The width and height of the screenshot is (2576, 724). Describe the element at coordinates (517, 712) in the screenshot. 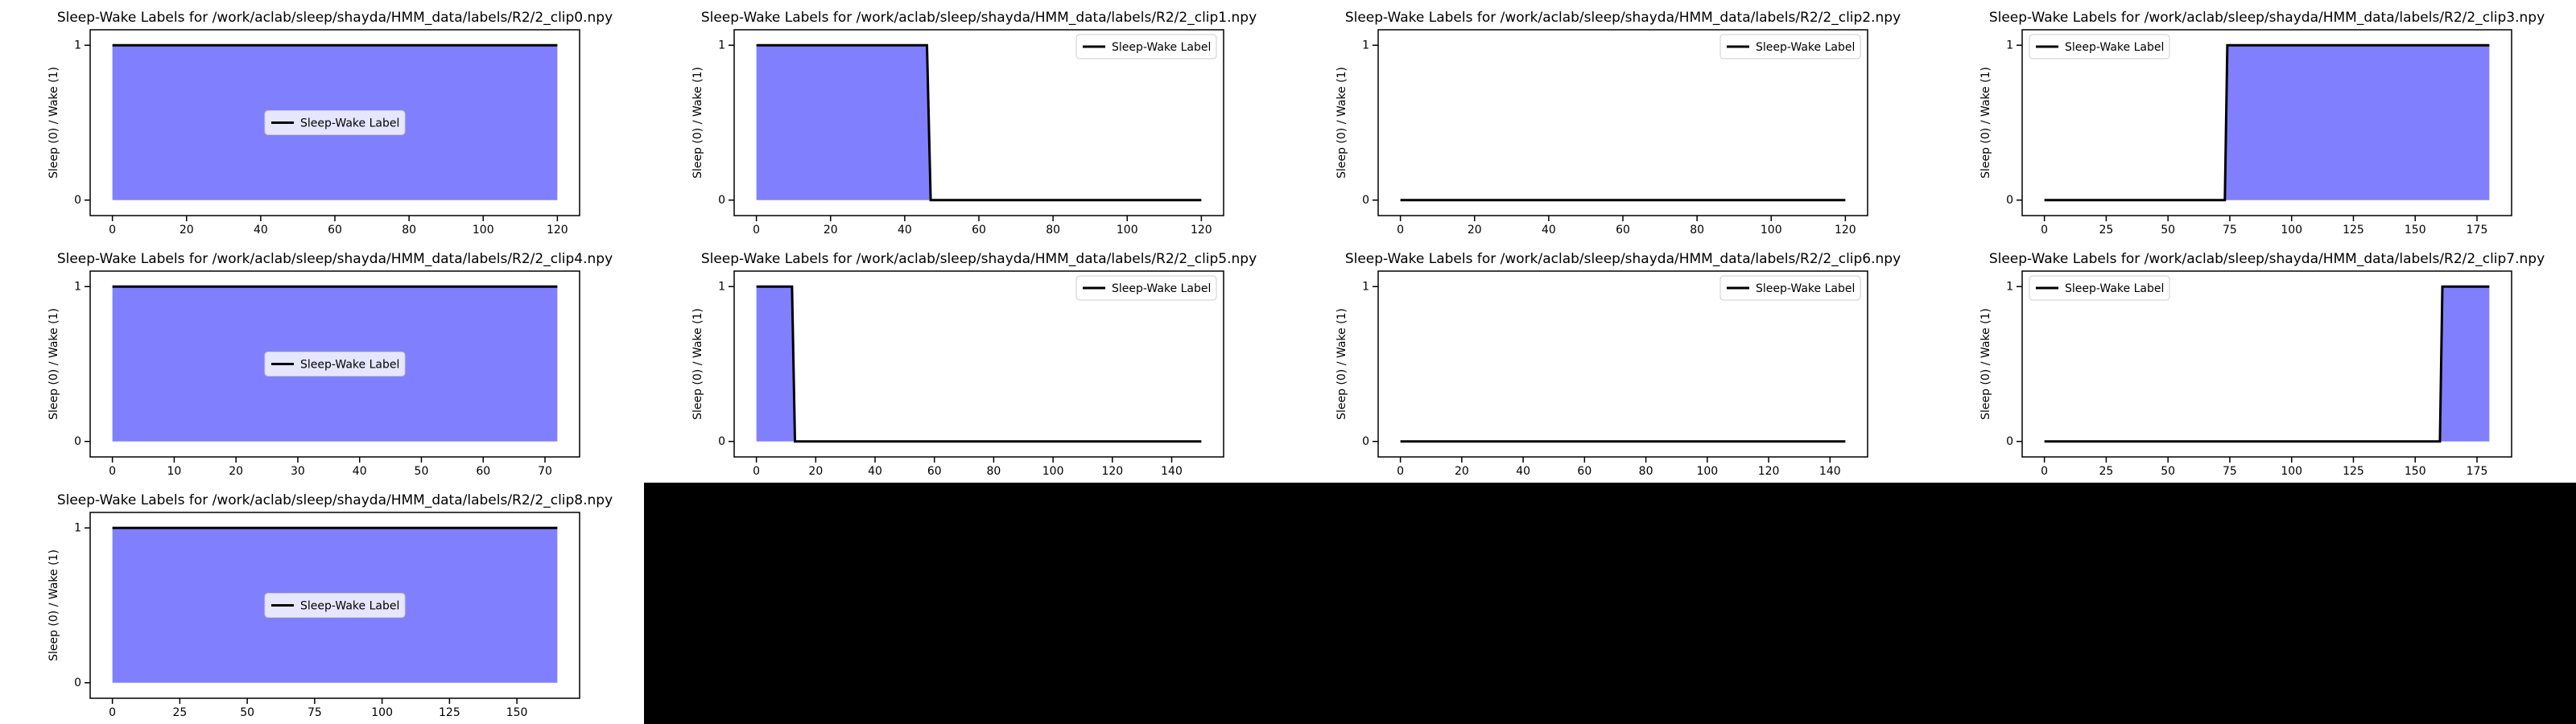

I see `x-tick-label: 150` at that location.